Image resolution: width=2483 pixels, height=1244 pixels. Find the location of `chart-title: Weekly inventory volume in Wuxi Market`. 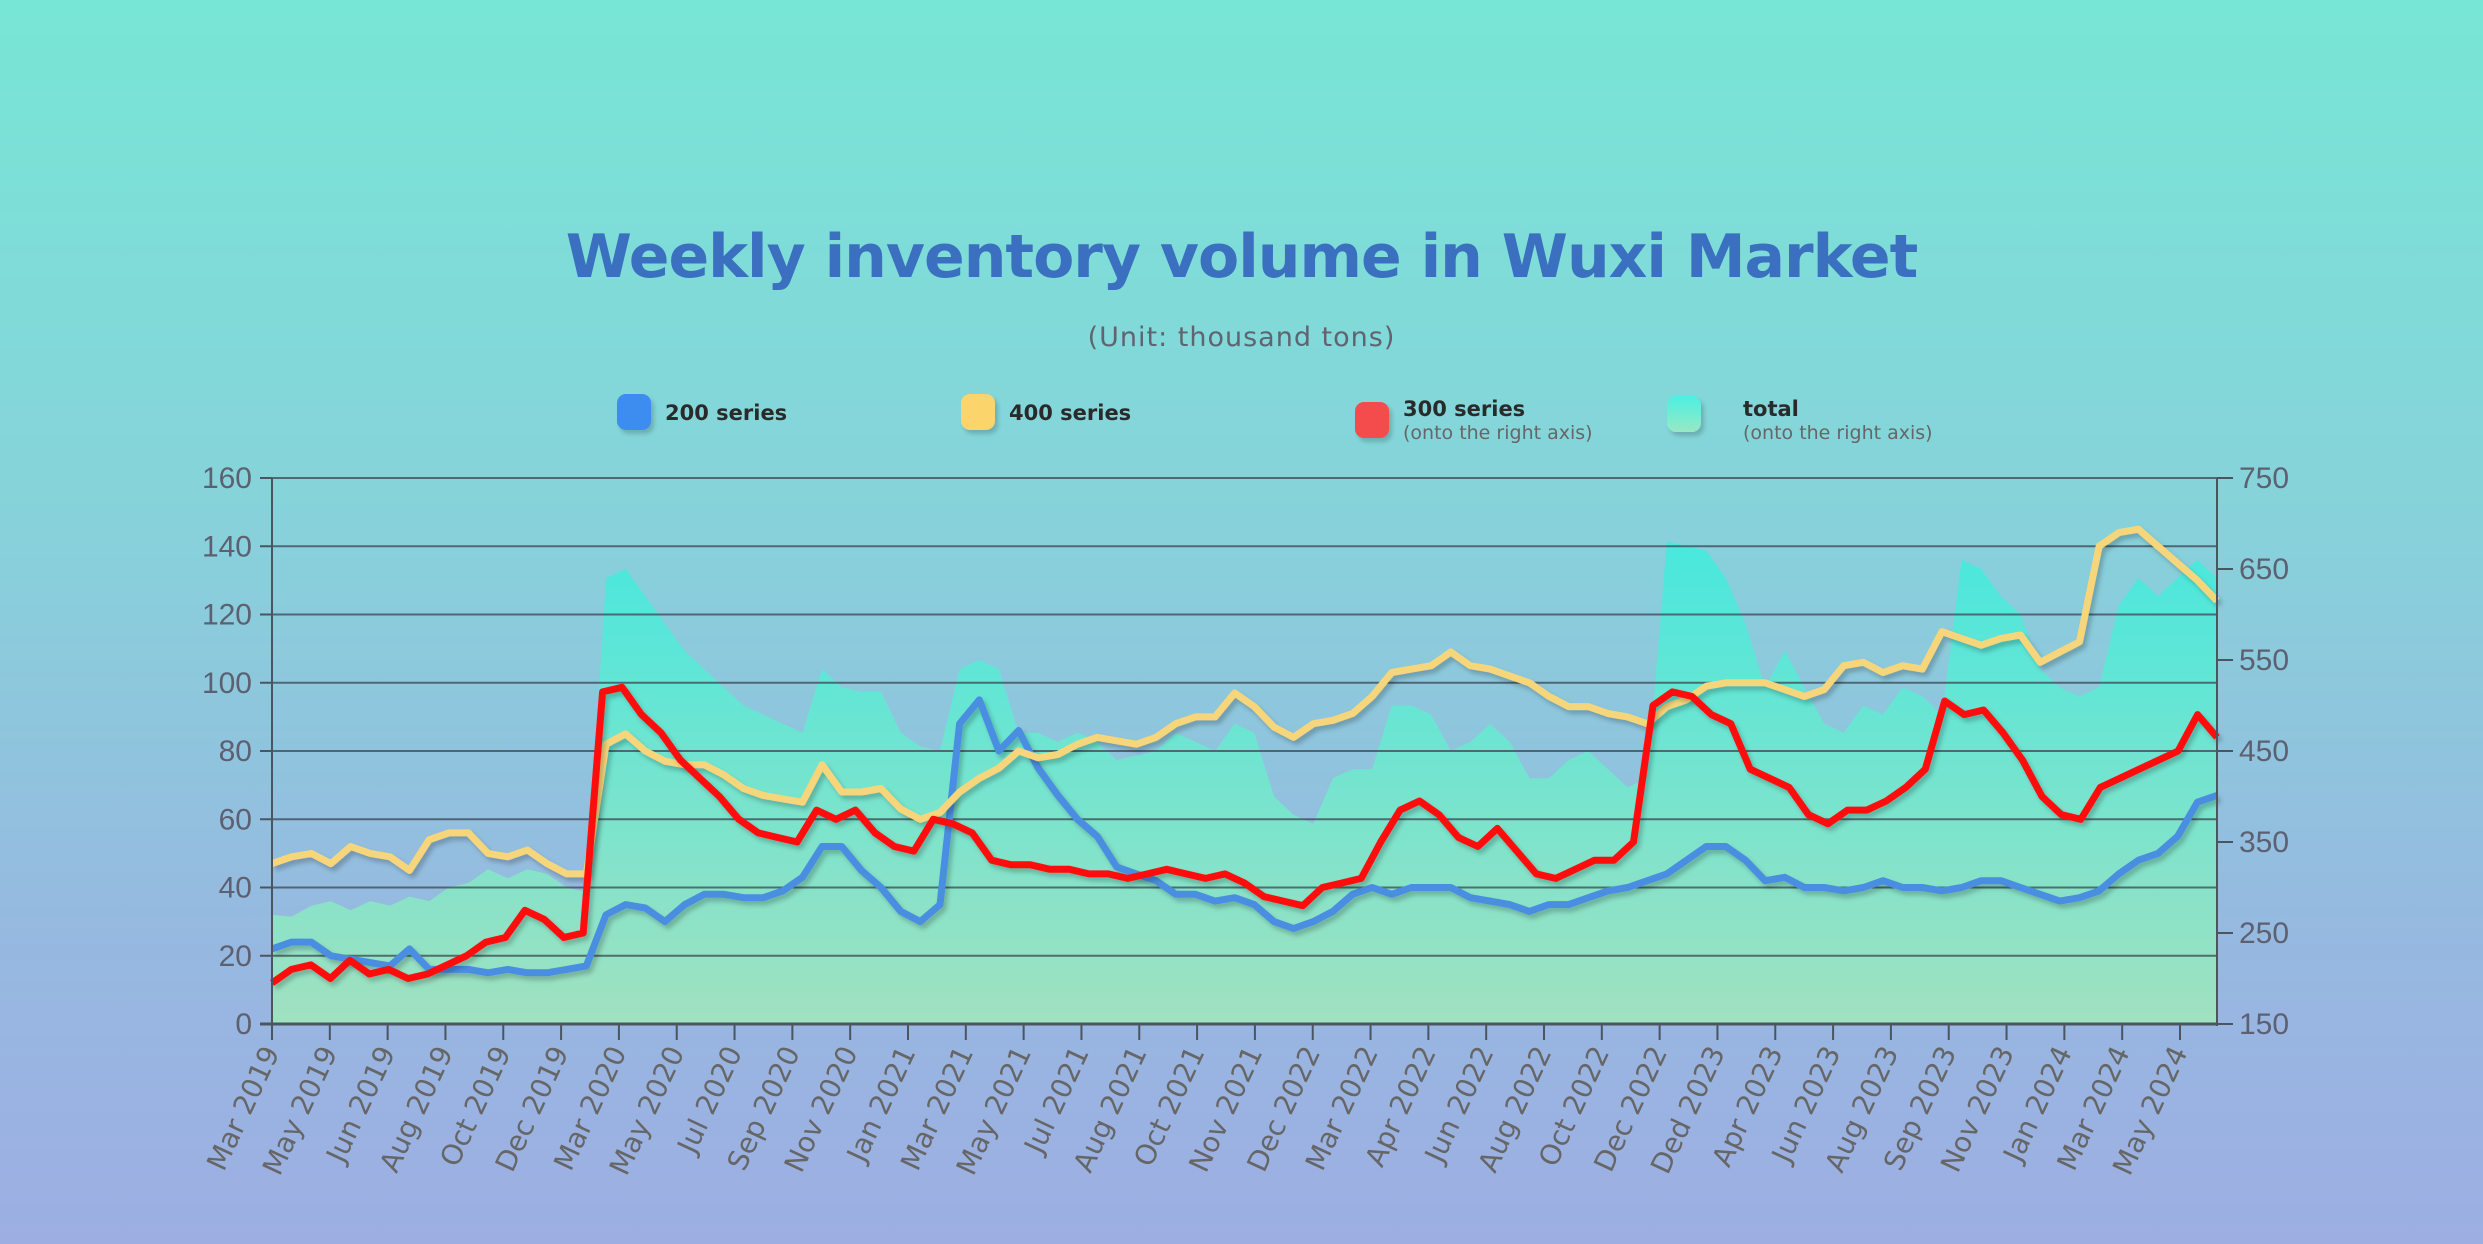

chart-title: Weekly inventory volume in Wuxi Market is located at coordinates (1242, 257).